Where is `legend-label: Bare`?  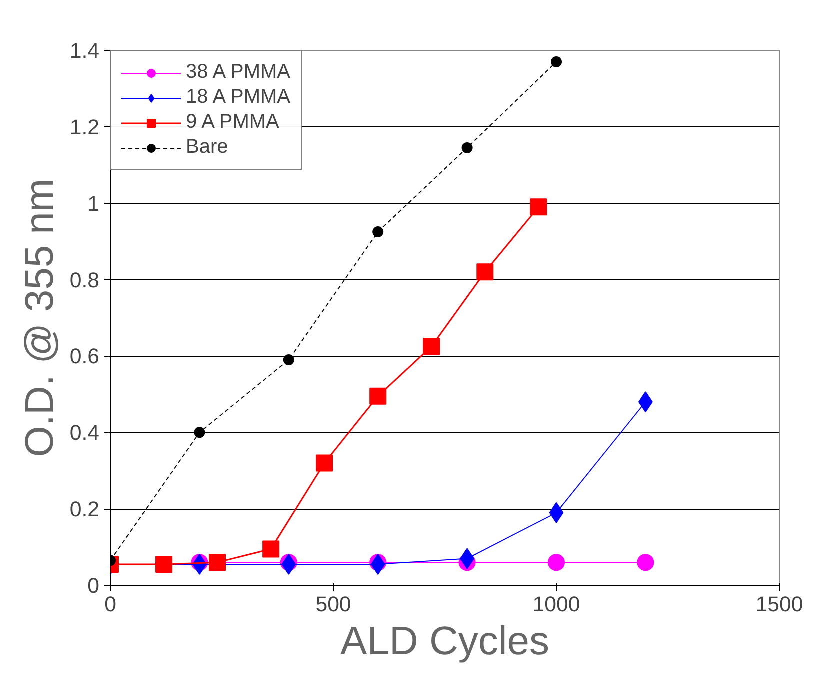 legend-label: Bare is located at coordinates (207, 147).